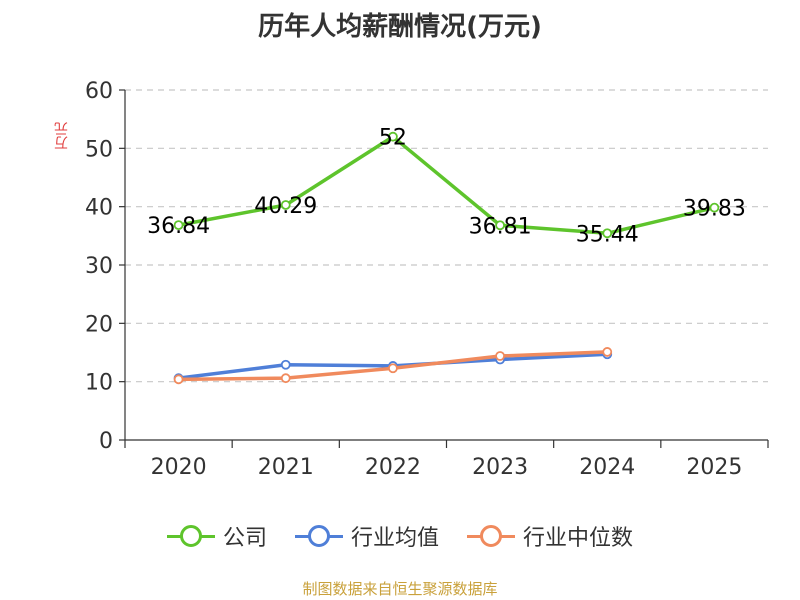 This screenshot has height=600, width=800. I want to click on x-tick-label: 2020, so click(179, 467).